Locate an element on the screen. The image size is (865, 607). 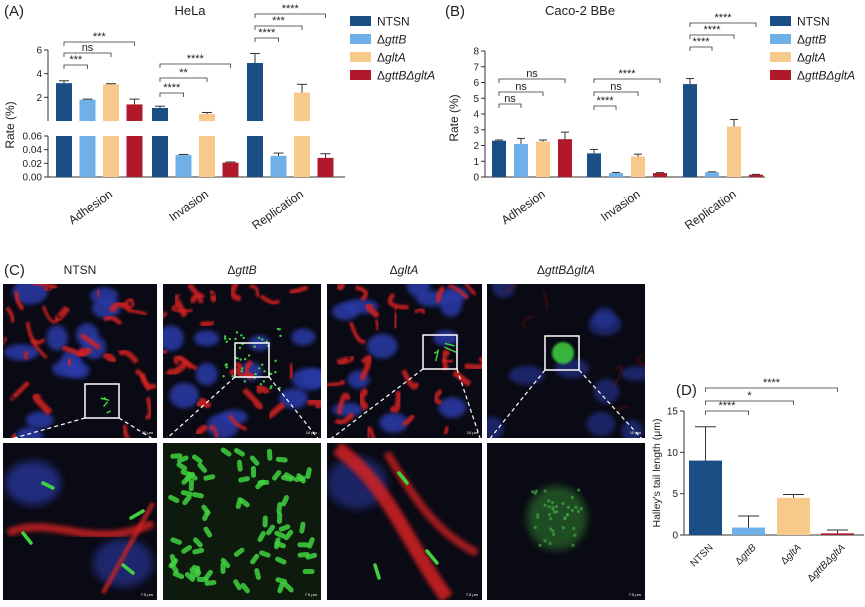
column-header: ΔgltA is located at coordinates (404, 270).